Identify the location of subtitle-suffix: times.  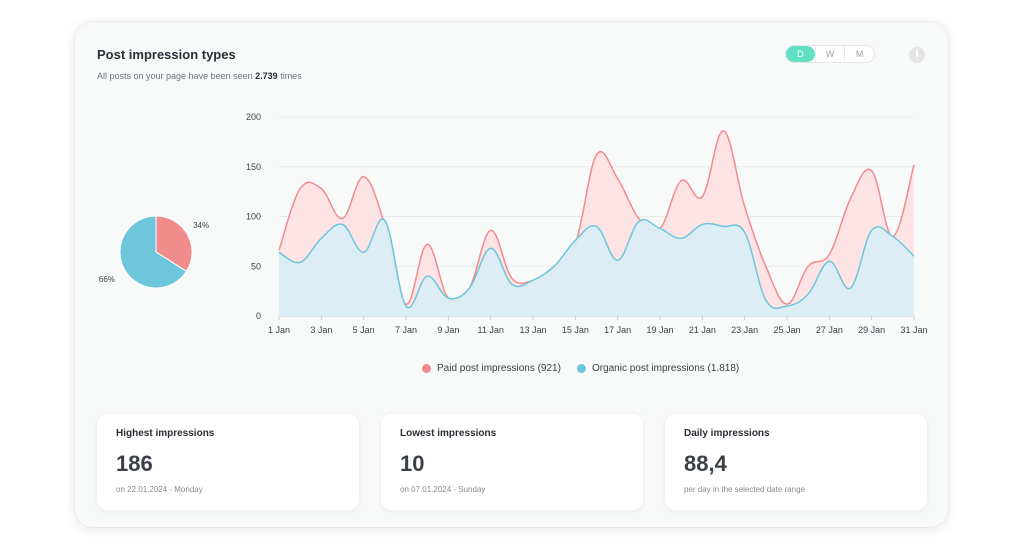
(291, 76).